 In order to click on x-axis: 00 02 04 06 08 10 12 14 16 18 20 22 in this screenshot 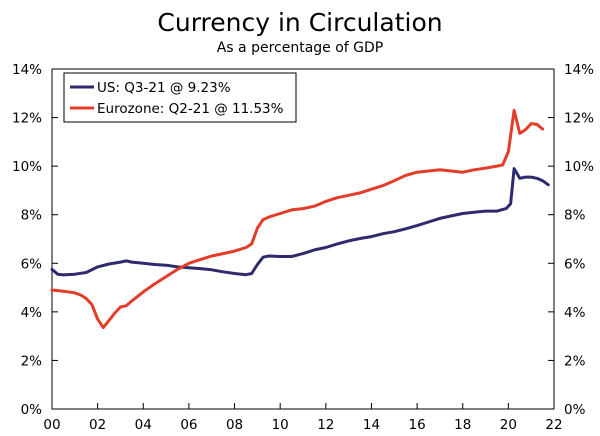, I will do `click(303, 418)`.